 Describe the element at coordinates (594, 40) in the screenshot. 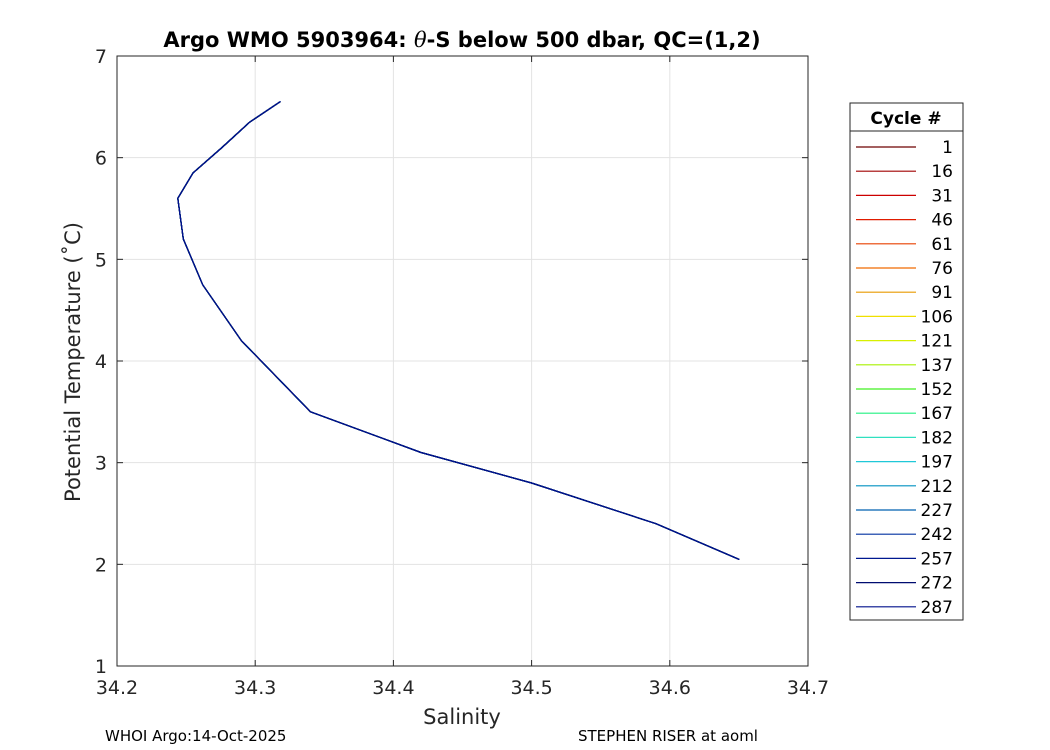

I see `title-suffix: -S below 500 dbar, QC=(1,2)` at that location.